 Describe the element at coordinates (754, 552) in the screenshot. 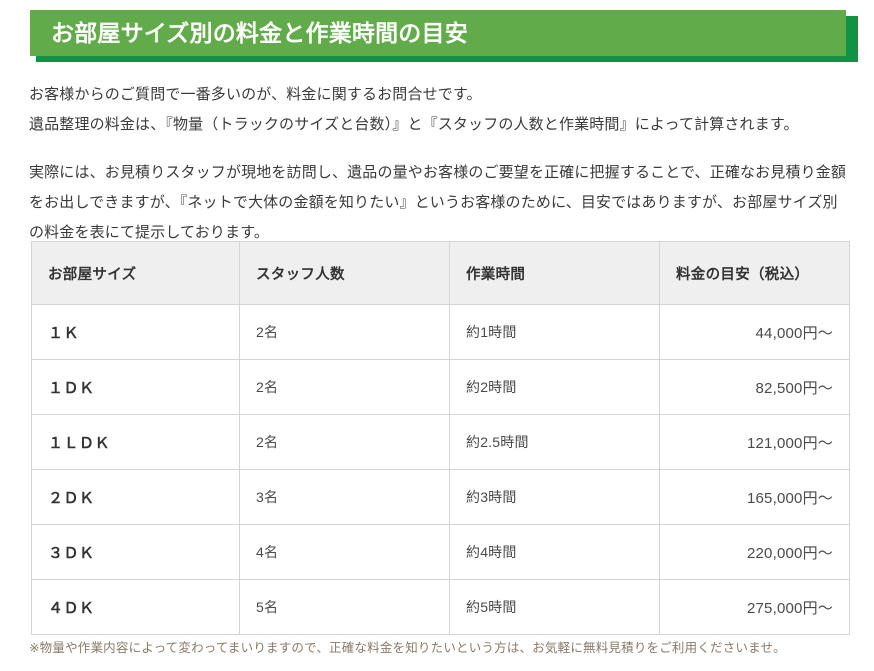

I see `cell-price: 220,000円～` at that location.